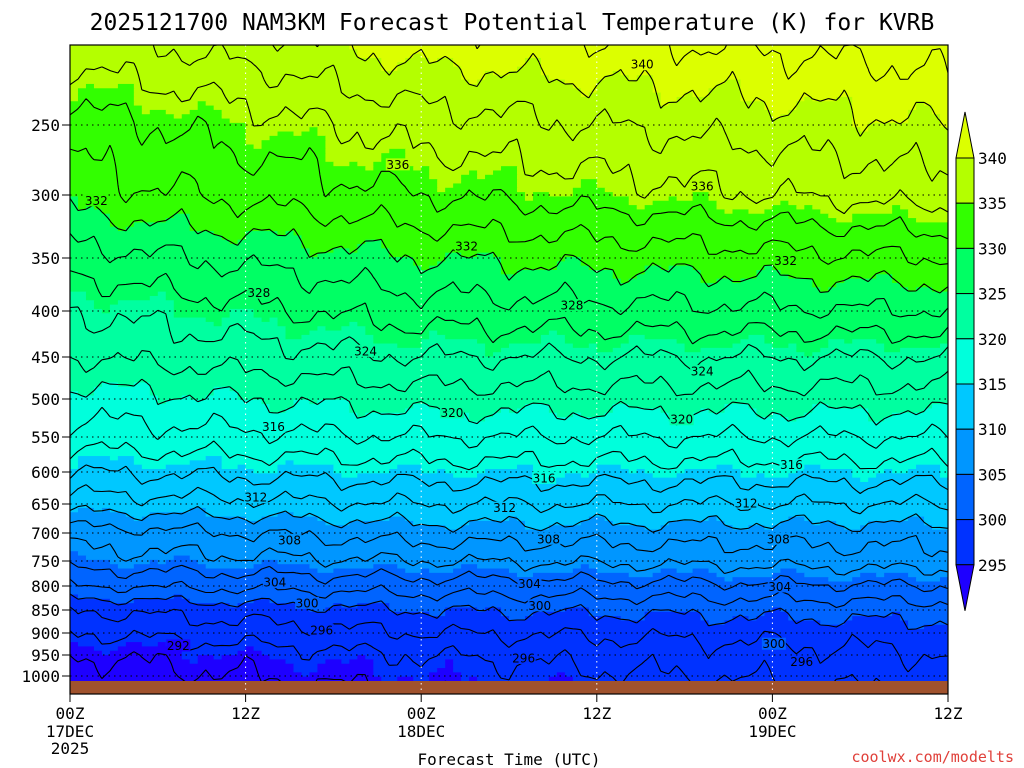  I want to click on x-tick-time: 00Z, so click(772, 713).